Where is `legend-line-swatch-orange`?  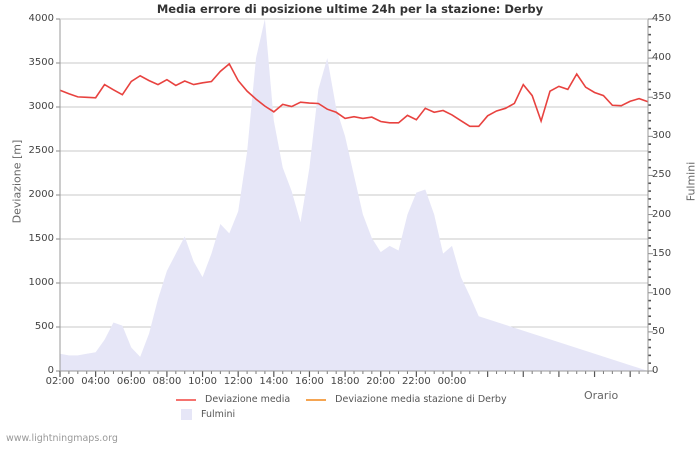
legend-line-swatch-orange is located at coordinates (316, 399).